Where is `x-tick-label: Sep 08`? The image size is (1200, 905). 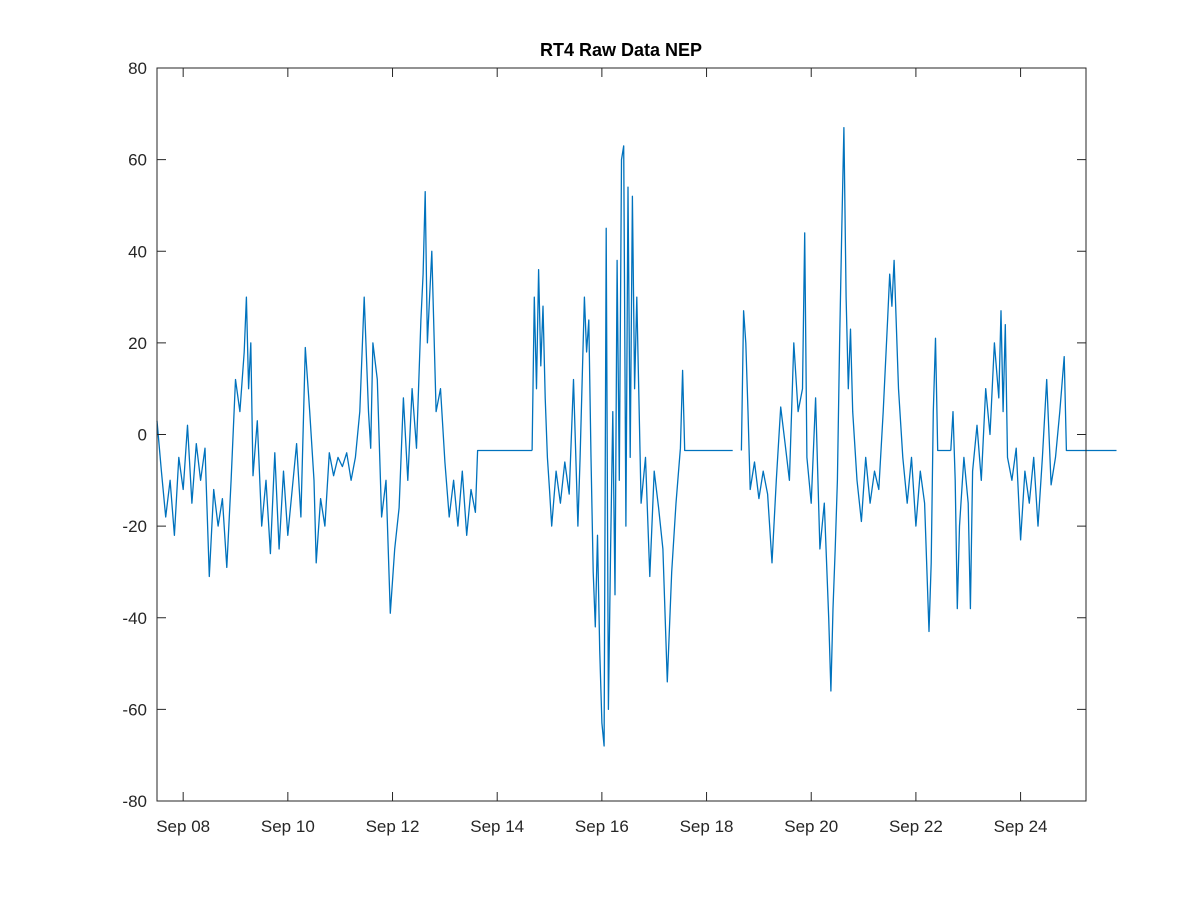
x-tick-label: Sep 08 is located at coordinates (183, 826).